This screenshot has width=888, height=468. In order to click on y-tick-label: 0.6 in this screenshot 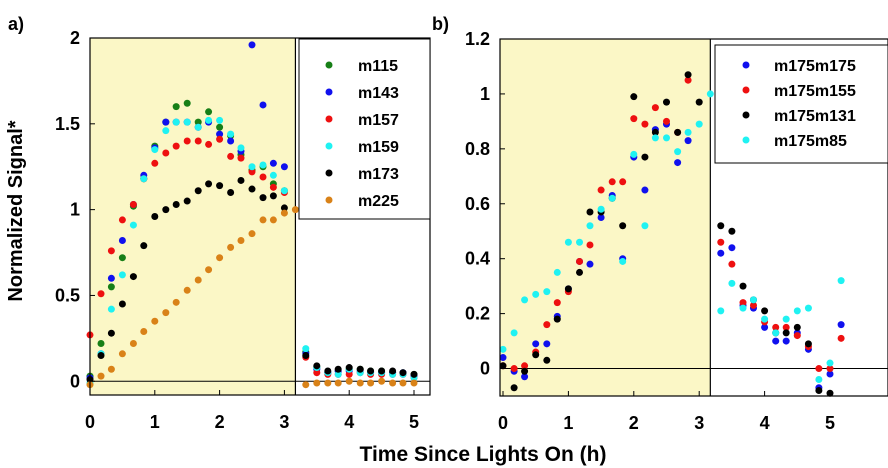, I will do `click(477, 204)`.